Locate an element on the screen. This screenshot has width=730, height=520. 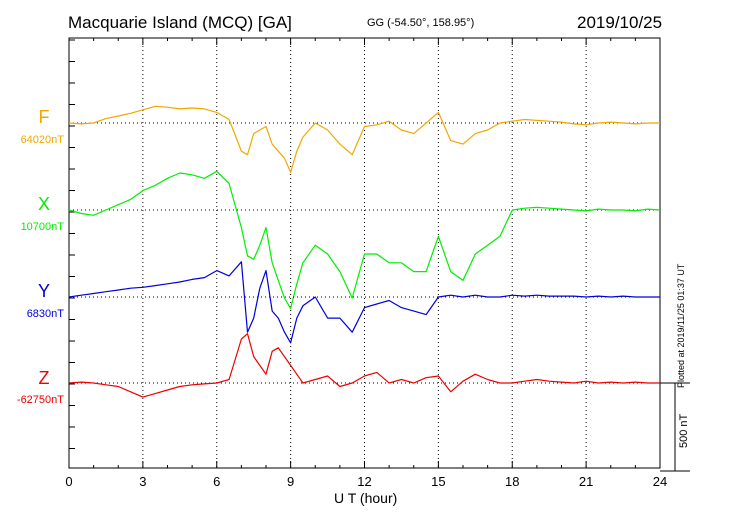
series-baseline-value-z: -62750nT is located at coordinates (40, 400).